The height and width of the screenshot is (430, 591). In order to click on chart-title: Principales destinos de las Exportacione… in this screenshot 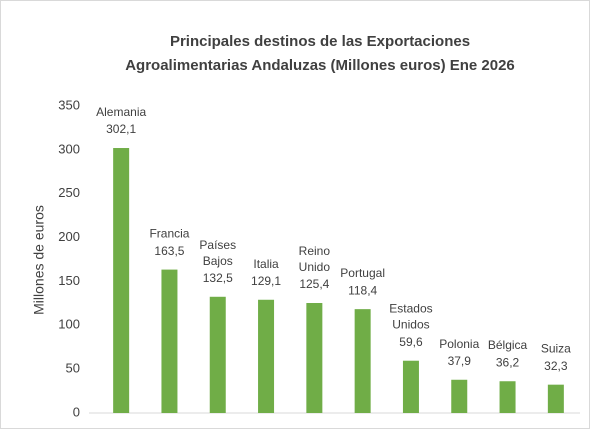, I will do `click(320, 41)`.